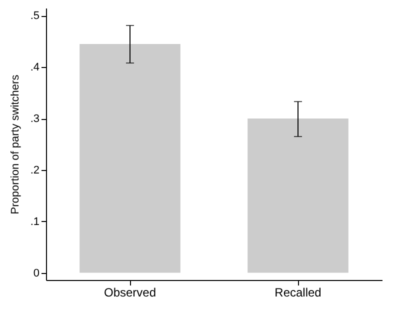 The image size is (420, 322). Describe the element at coordinates (130, 293) in the screenshot. I see `x-tick-label: Observed` at that location.